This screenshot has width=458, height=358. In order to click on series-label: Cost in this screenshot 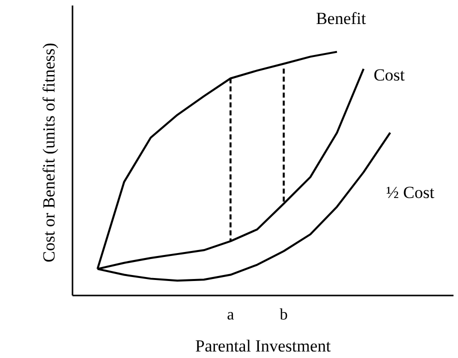, I will do `click(390, 74)`.